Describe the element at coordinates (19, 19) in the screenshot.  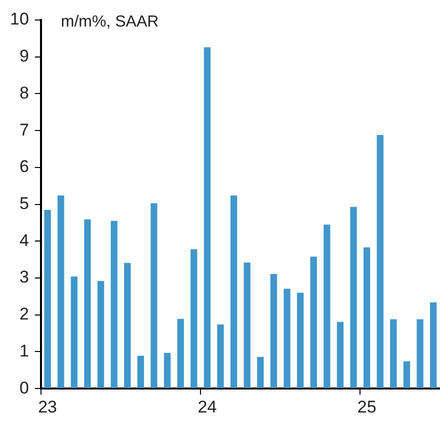
I see `y-tick-label: 10` at that location.